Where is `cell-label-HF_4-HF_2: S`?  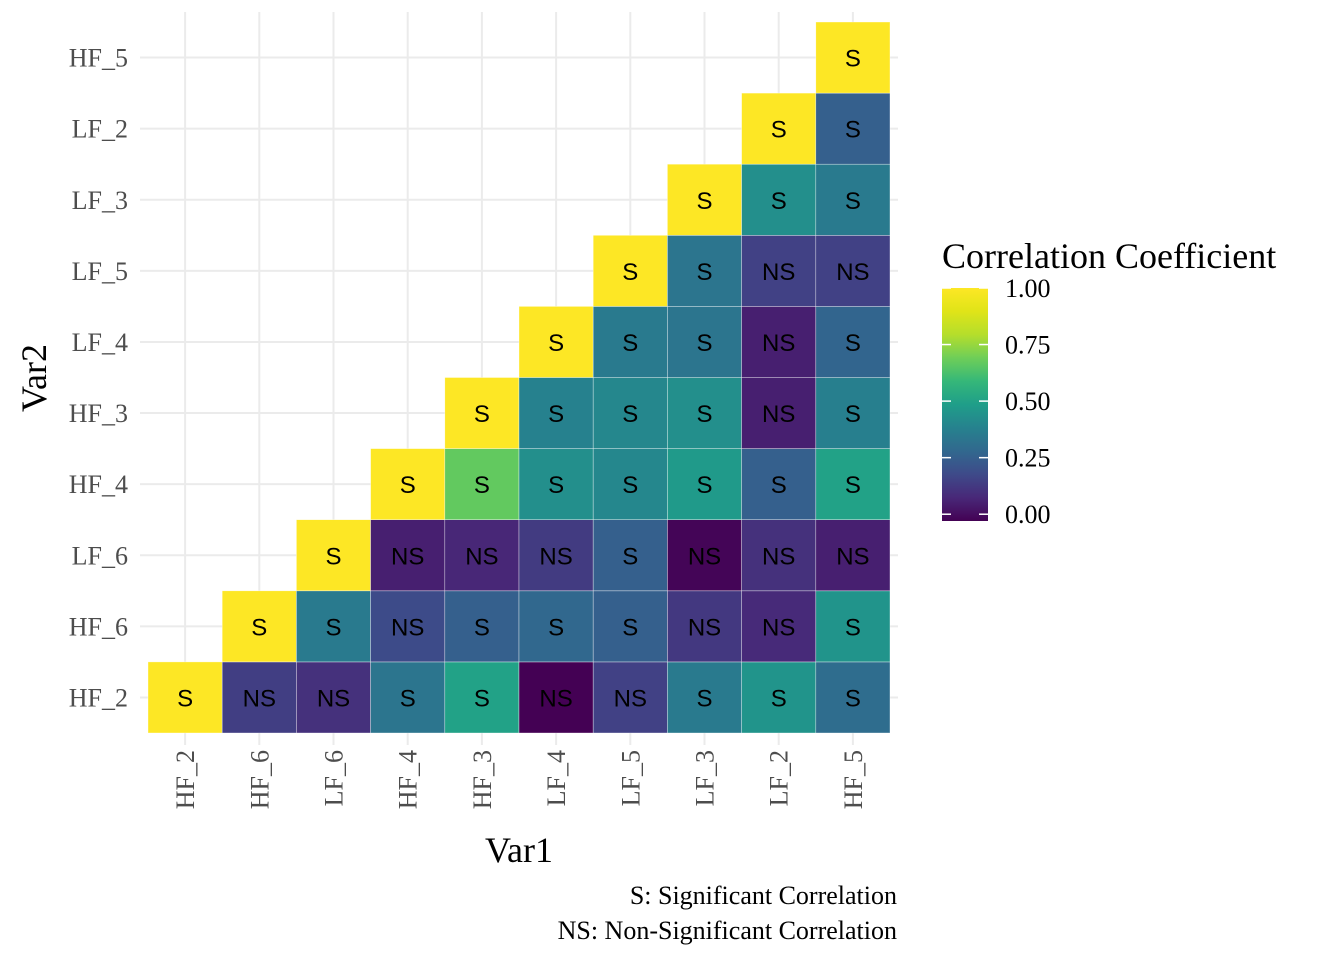 cell-label-HF_4-HF_2: S is located at coordinates (408, 698).